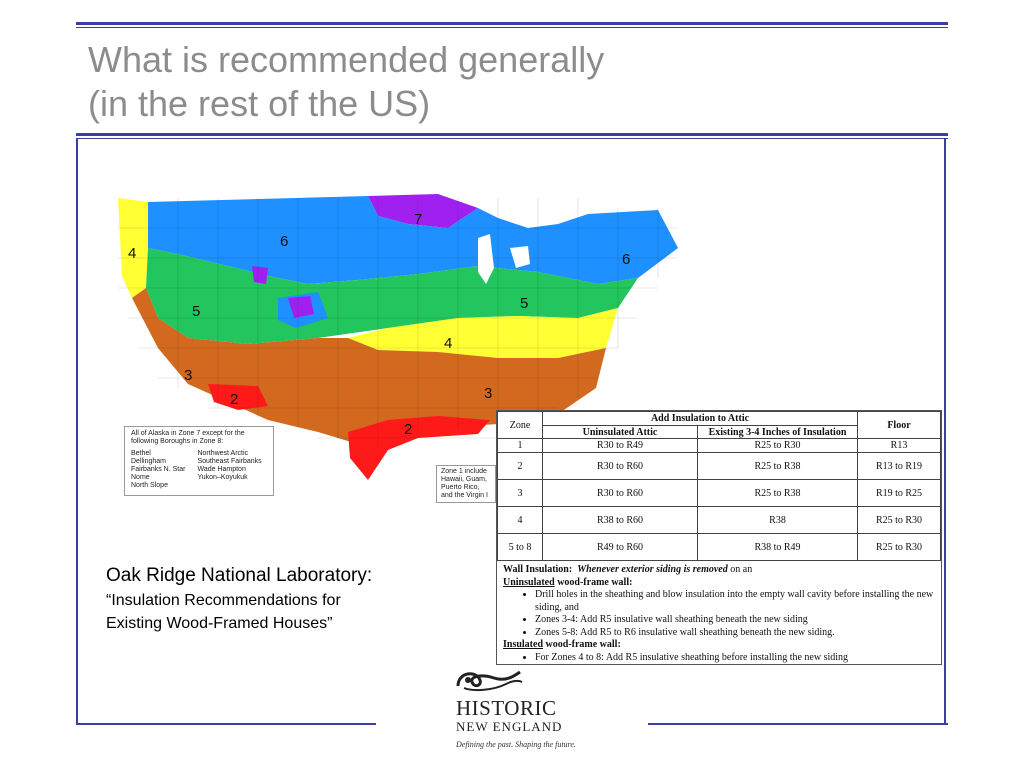  I want to click on table-row: 5 to 8 R49 to R60 R38 to R49 R25 to R30, so click(719, 547).